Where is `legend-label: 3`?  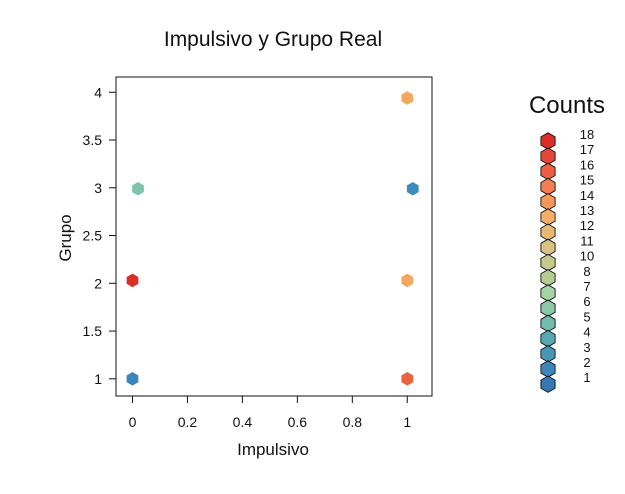
legend-label: 3 is located at coordinates (586, 347).